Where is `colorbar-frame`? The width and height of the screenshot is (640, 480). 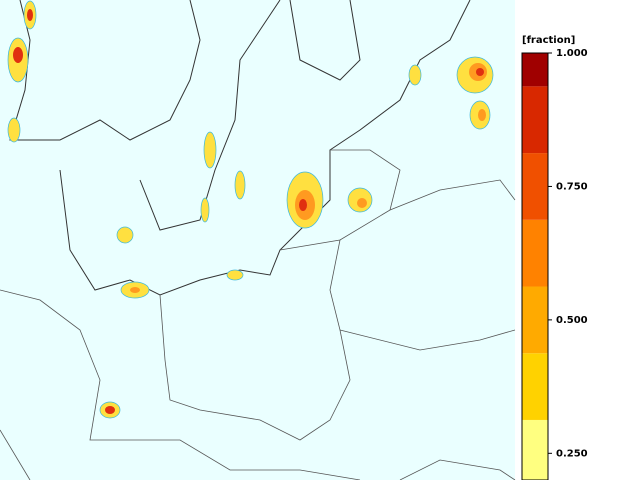 colorbar-frame is located at coordinates (535, 266).